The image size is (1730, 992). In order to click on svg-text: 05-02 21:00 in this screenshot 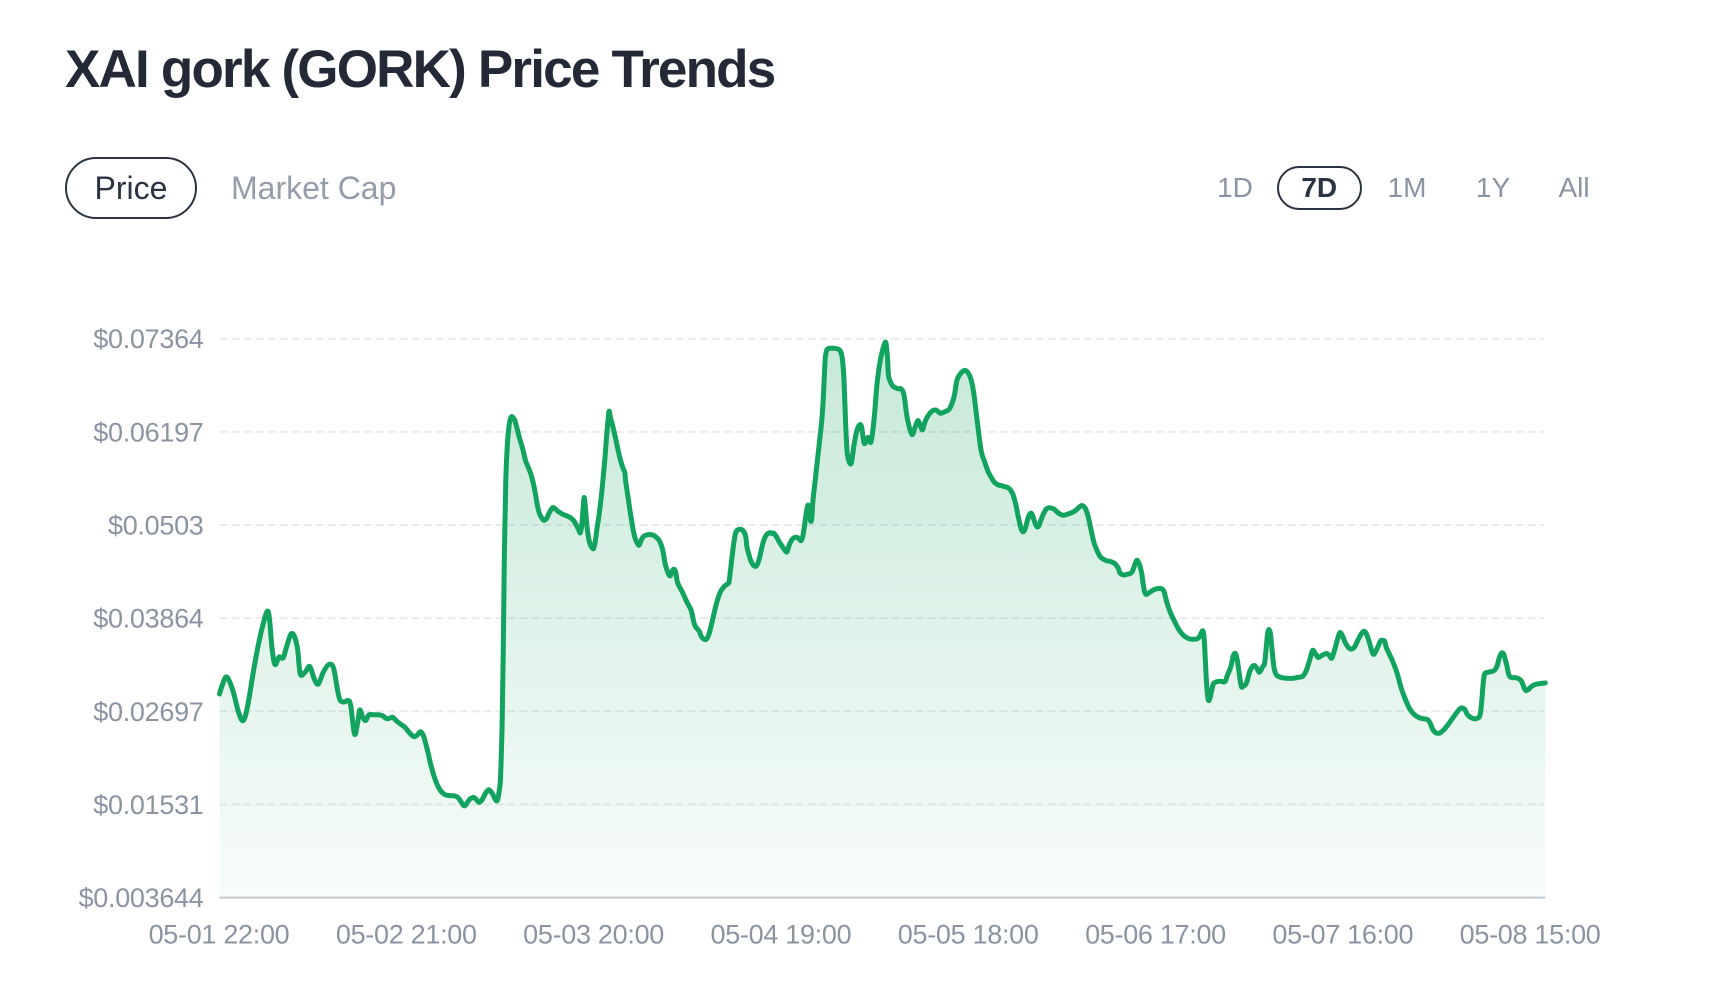, I will do `click(406, 935)`.